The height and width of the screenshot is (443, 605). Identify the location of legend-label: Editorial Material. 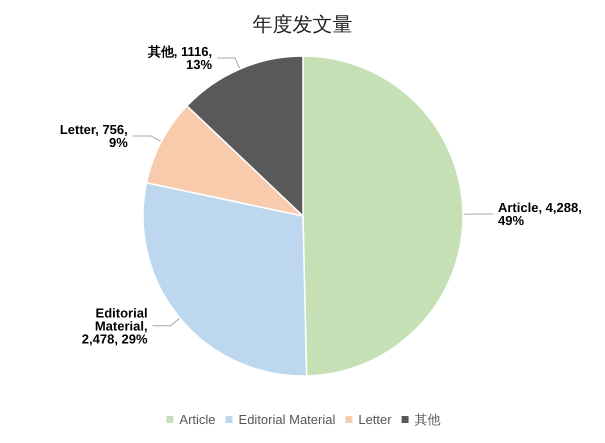
(287, 419).